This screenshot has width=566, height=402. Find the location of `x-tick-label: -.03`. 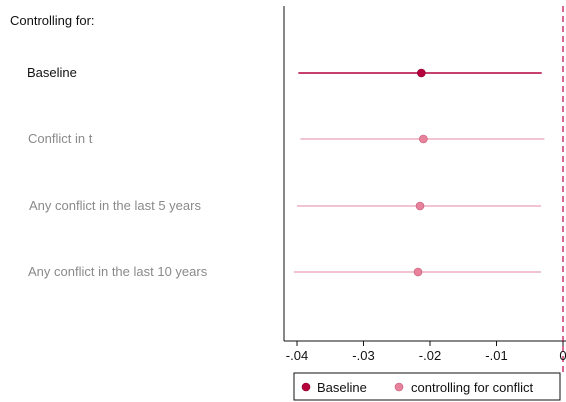

x-tick-label: -.03 is located at coordinates (363, 355).